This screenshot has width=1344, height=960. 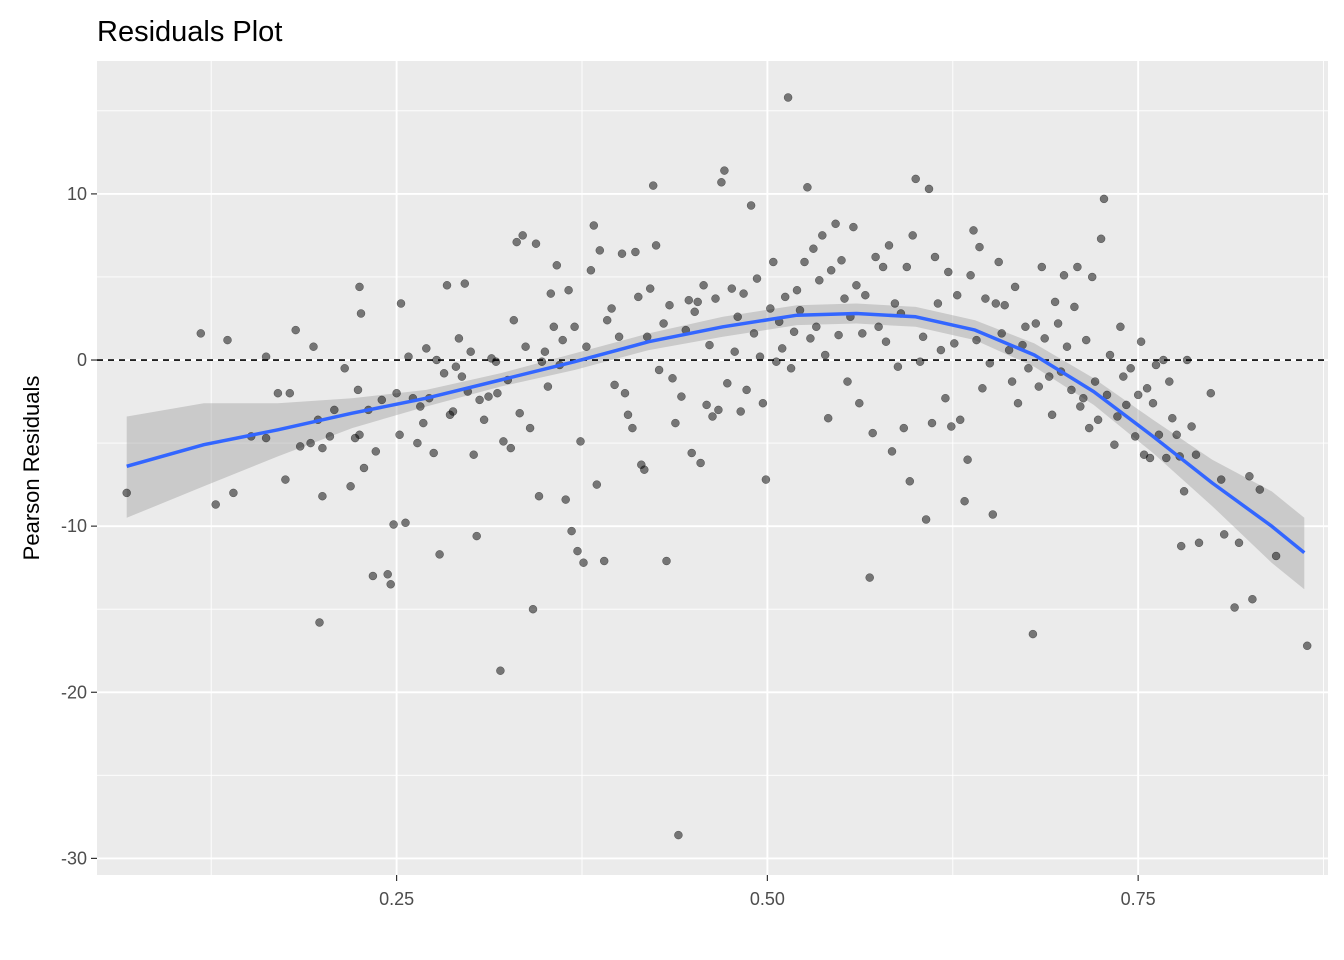 I want to click on y-tick-label: 0, so click(x=82, y=360).